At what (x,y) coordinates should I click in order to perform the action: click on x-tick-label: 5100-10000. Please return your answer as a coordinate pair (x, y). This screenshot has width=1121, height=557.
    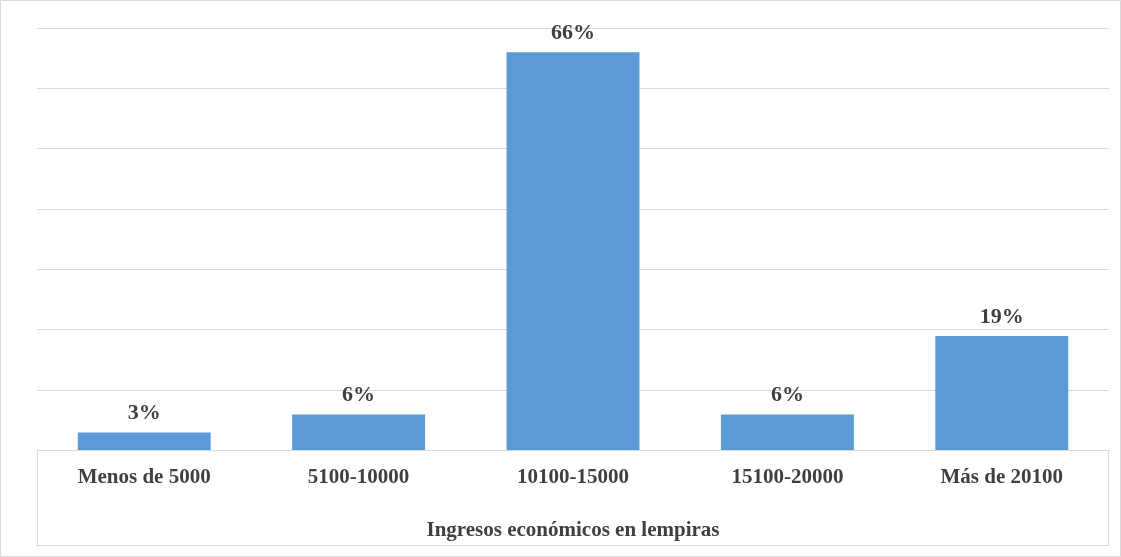
    Looking at the image, I should click on (358, 475).